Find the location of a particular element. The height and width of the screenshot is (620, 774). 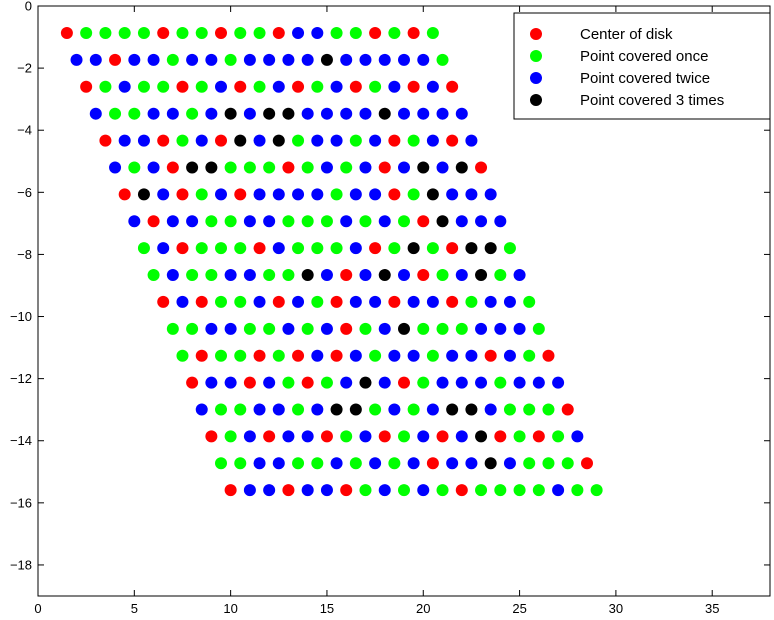

y-tick-label: −2 is located at coordinates (24, 68).